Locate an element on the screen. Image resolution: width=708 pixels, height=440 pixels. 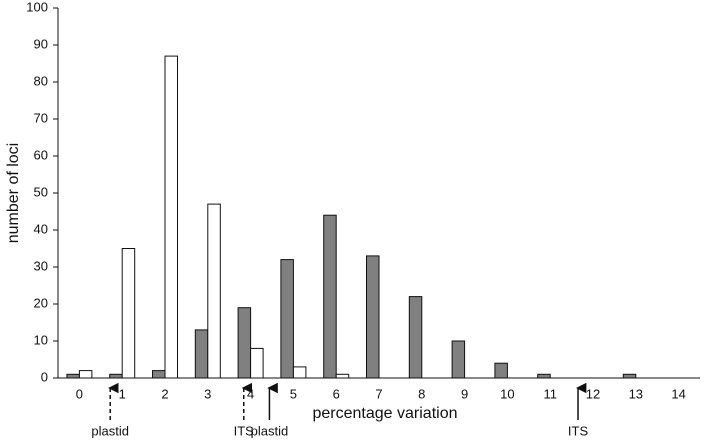
x-tick-label: 7 is located at coordinates (378, 393).